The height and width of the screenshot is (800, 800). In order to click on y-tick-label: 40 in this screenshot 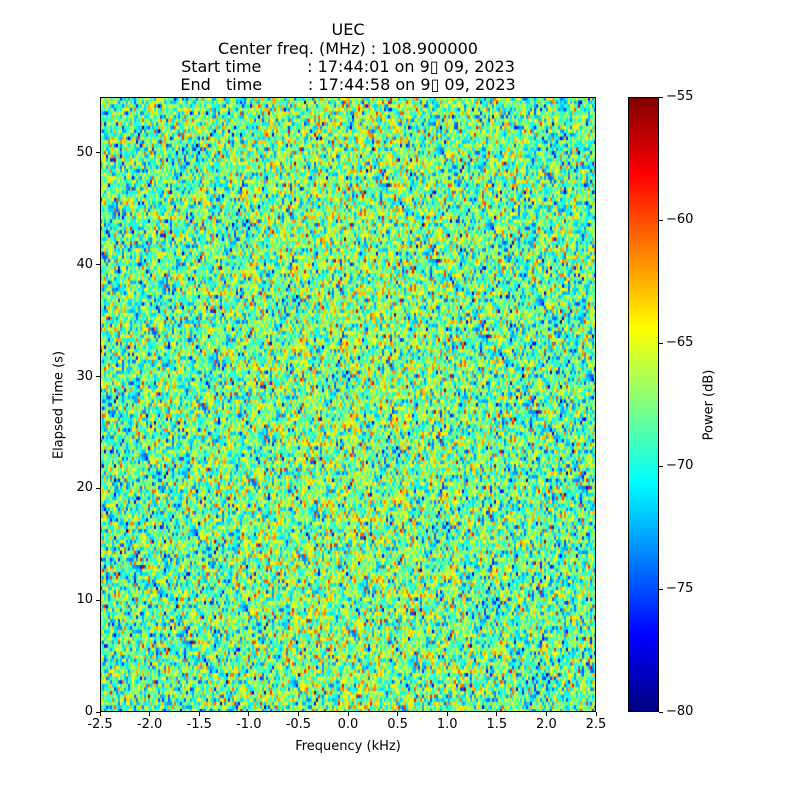, I will do `click(84, 264)`.